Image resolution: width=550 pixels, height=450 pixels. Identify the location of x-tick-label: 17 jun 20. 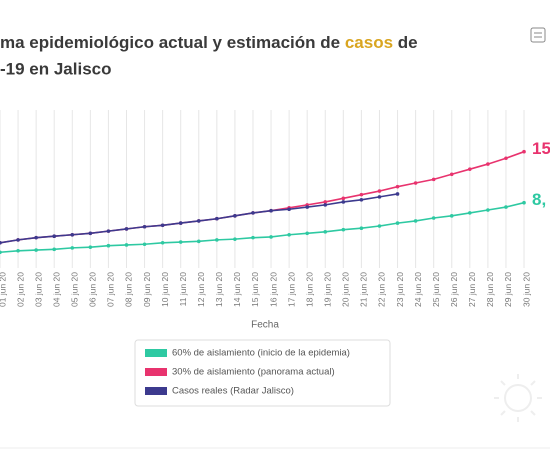
(291, 289).